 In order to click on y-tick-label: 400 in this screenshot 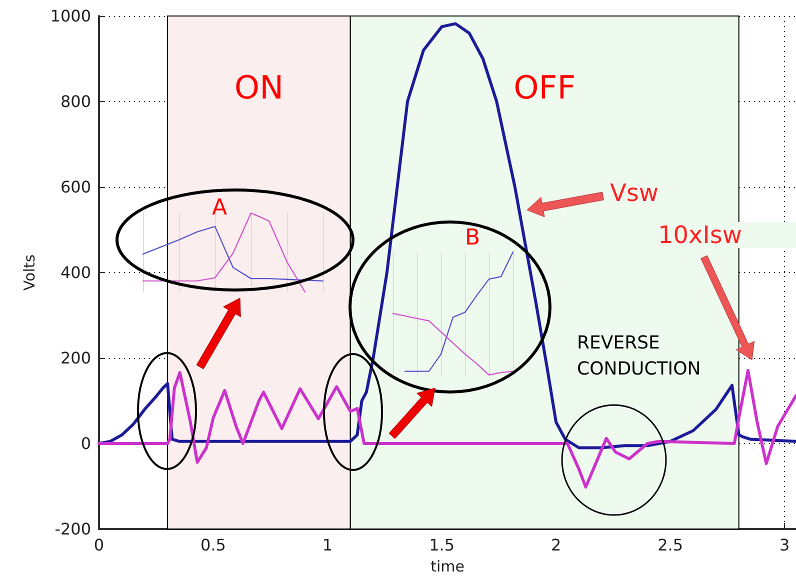, I will do `click(75, 272)`.